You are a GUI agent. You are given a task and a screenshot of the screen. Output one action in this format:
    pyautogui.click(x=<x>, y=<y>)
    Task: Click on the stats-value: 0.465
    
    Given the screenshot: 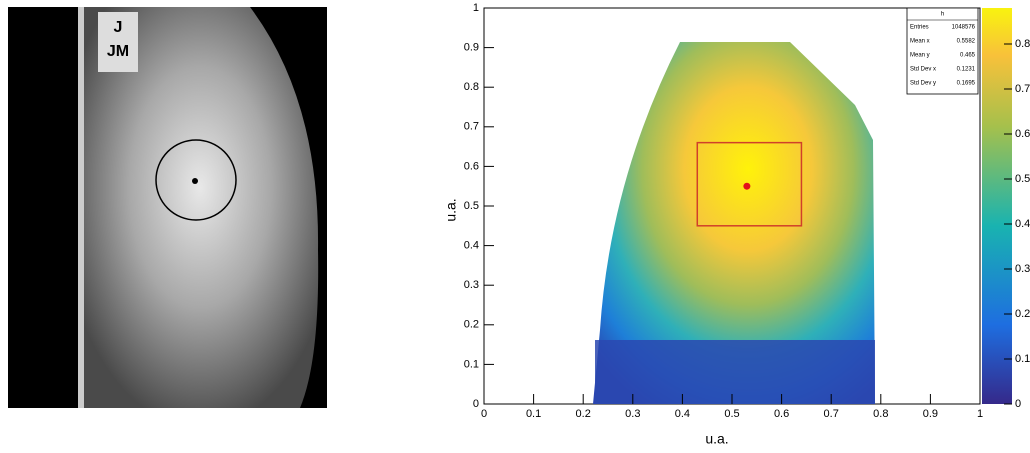 What is the action you would take?
    pyautogui.click(x=968, y=56)
    